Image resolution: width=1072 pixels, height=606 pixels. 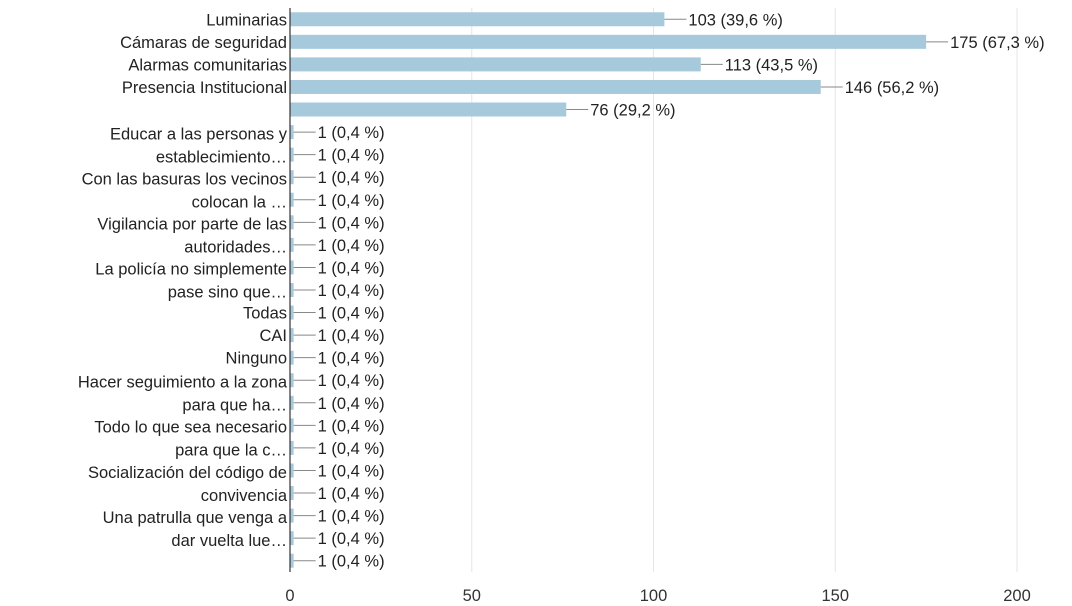 I want to click on category-label-line: convivencia, so click(x=244, y=496).